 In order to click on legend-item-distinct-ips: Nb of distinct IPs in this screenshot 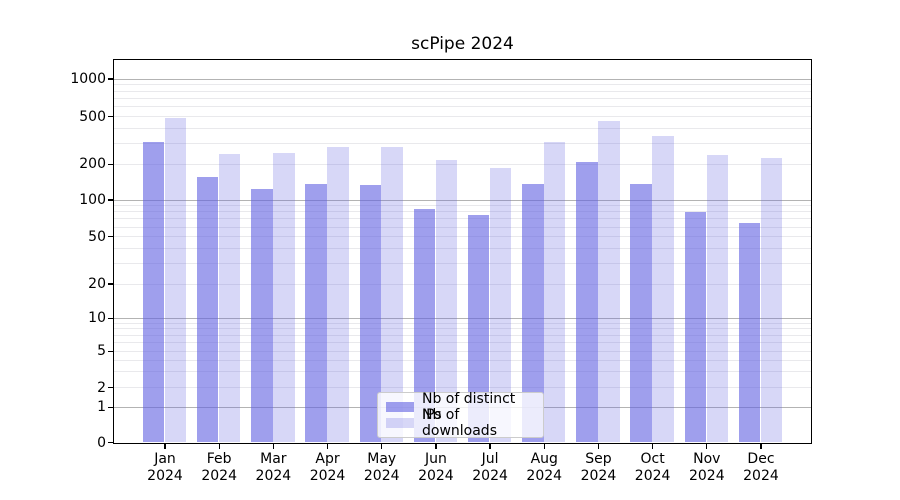, I will do `click(460, 407)`.